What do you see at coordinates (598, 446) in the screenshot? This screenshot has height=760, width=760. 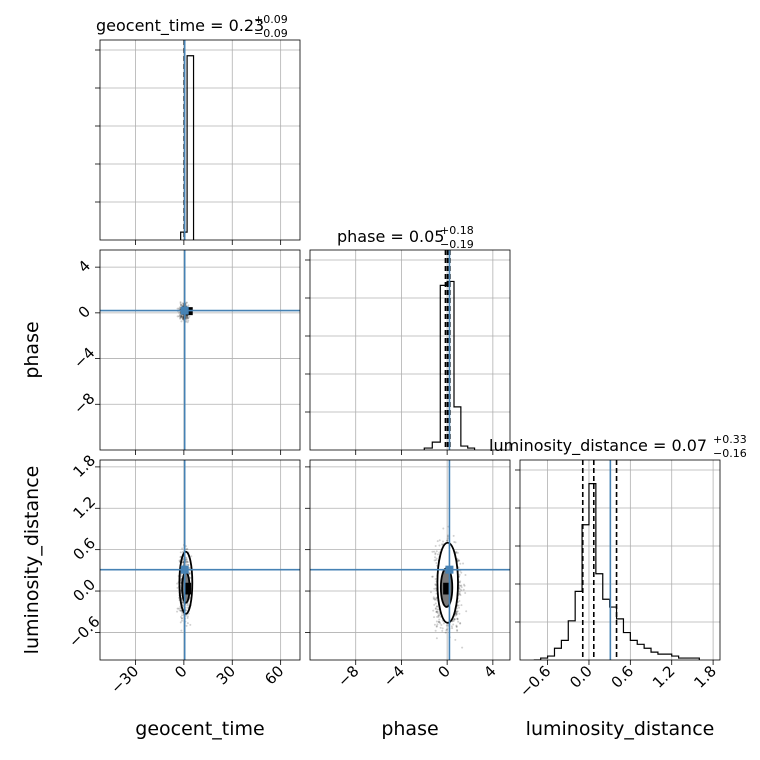 I see `title-luminosity-distance-main: luminosity_distance = 0.07` at bounding box center [598, 446].